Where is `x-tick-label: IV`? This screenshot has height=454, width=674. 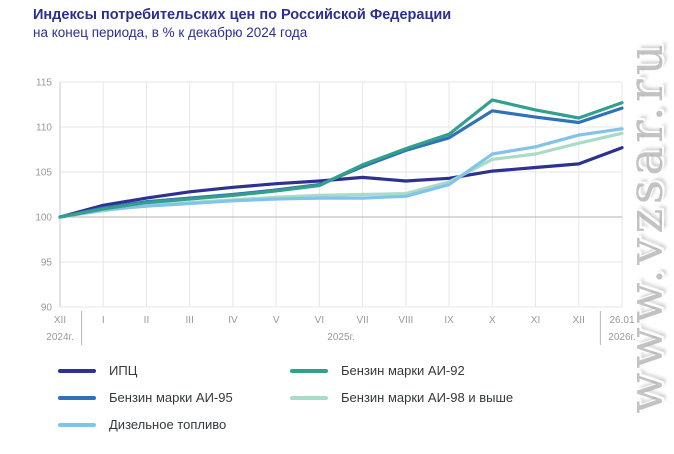
x-tick-label: IV is located at coordinates (233, 320).